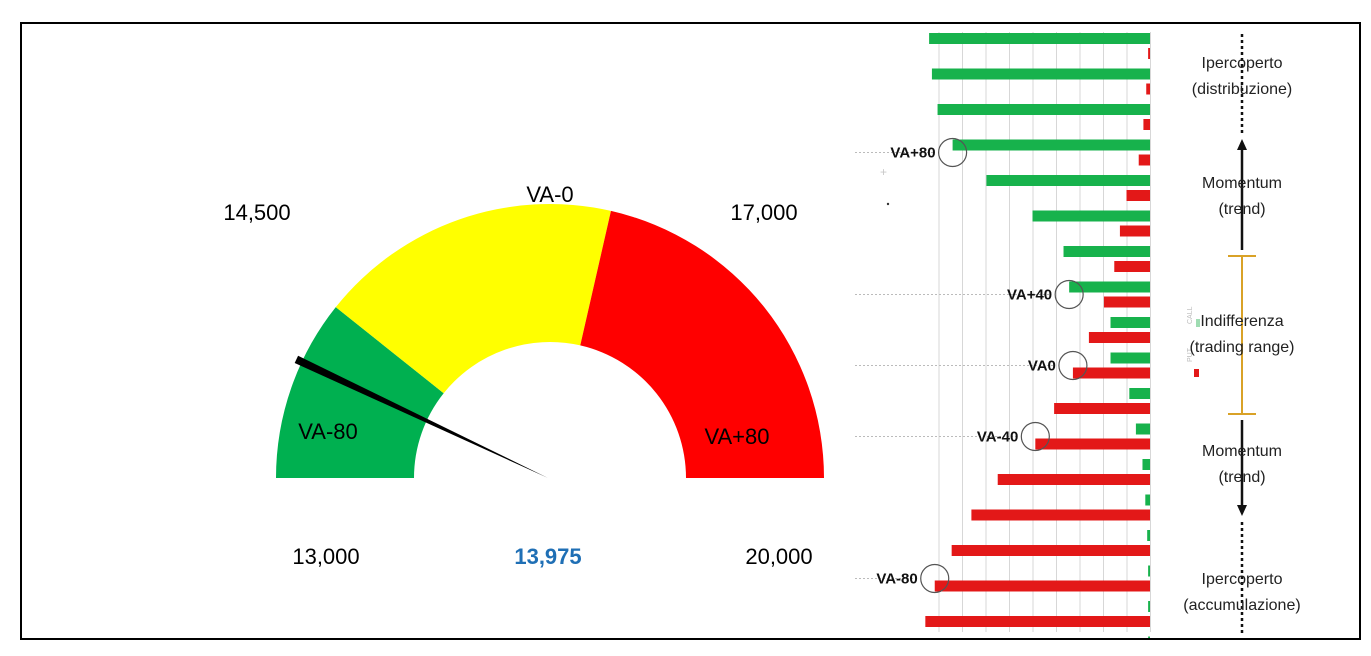  I want to click on gauge-max-label: 20,000, so click(778, 556).